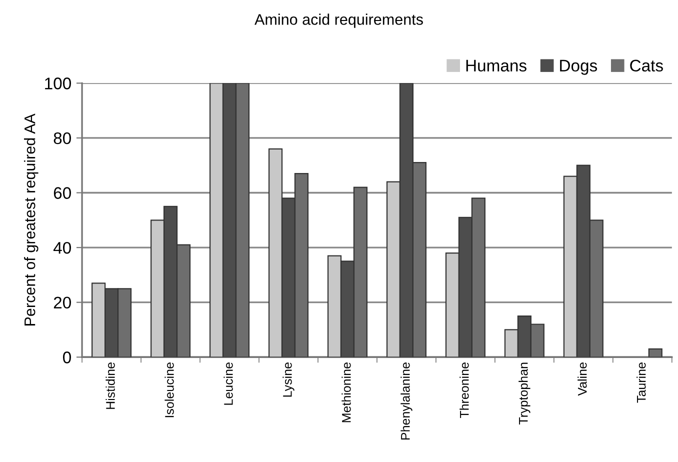 The width and height of the screenshot is (678, 462). I want to click on chart-title: Amino acid requirements, so click(338, 21).